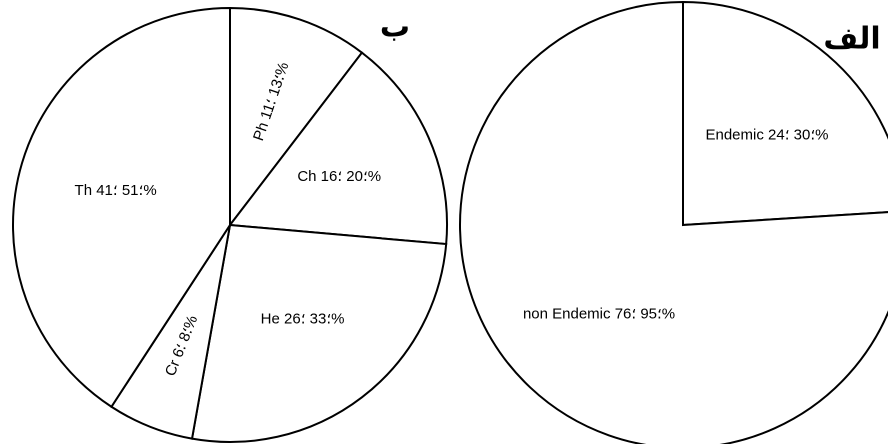  I want to click on slice-label: Ch ؛20 ؛16%, so click(339, 176).